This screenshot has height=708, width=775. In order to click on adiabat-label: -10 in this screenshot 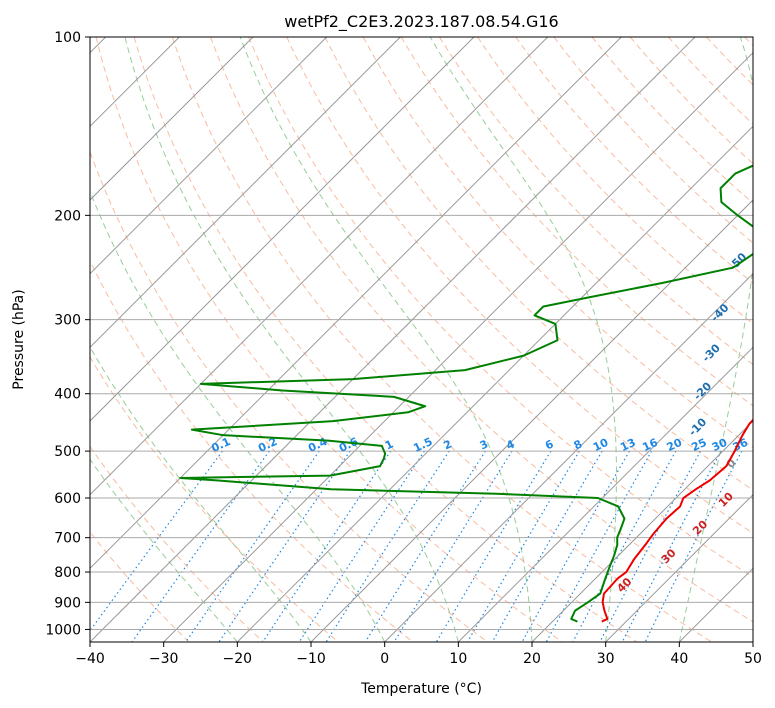, I will do `click(697, 426)`.